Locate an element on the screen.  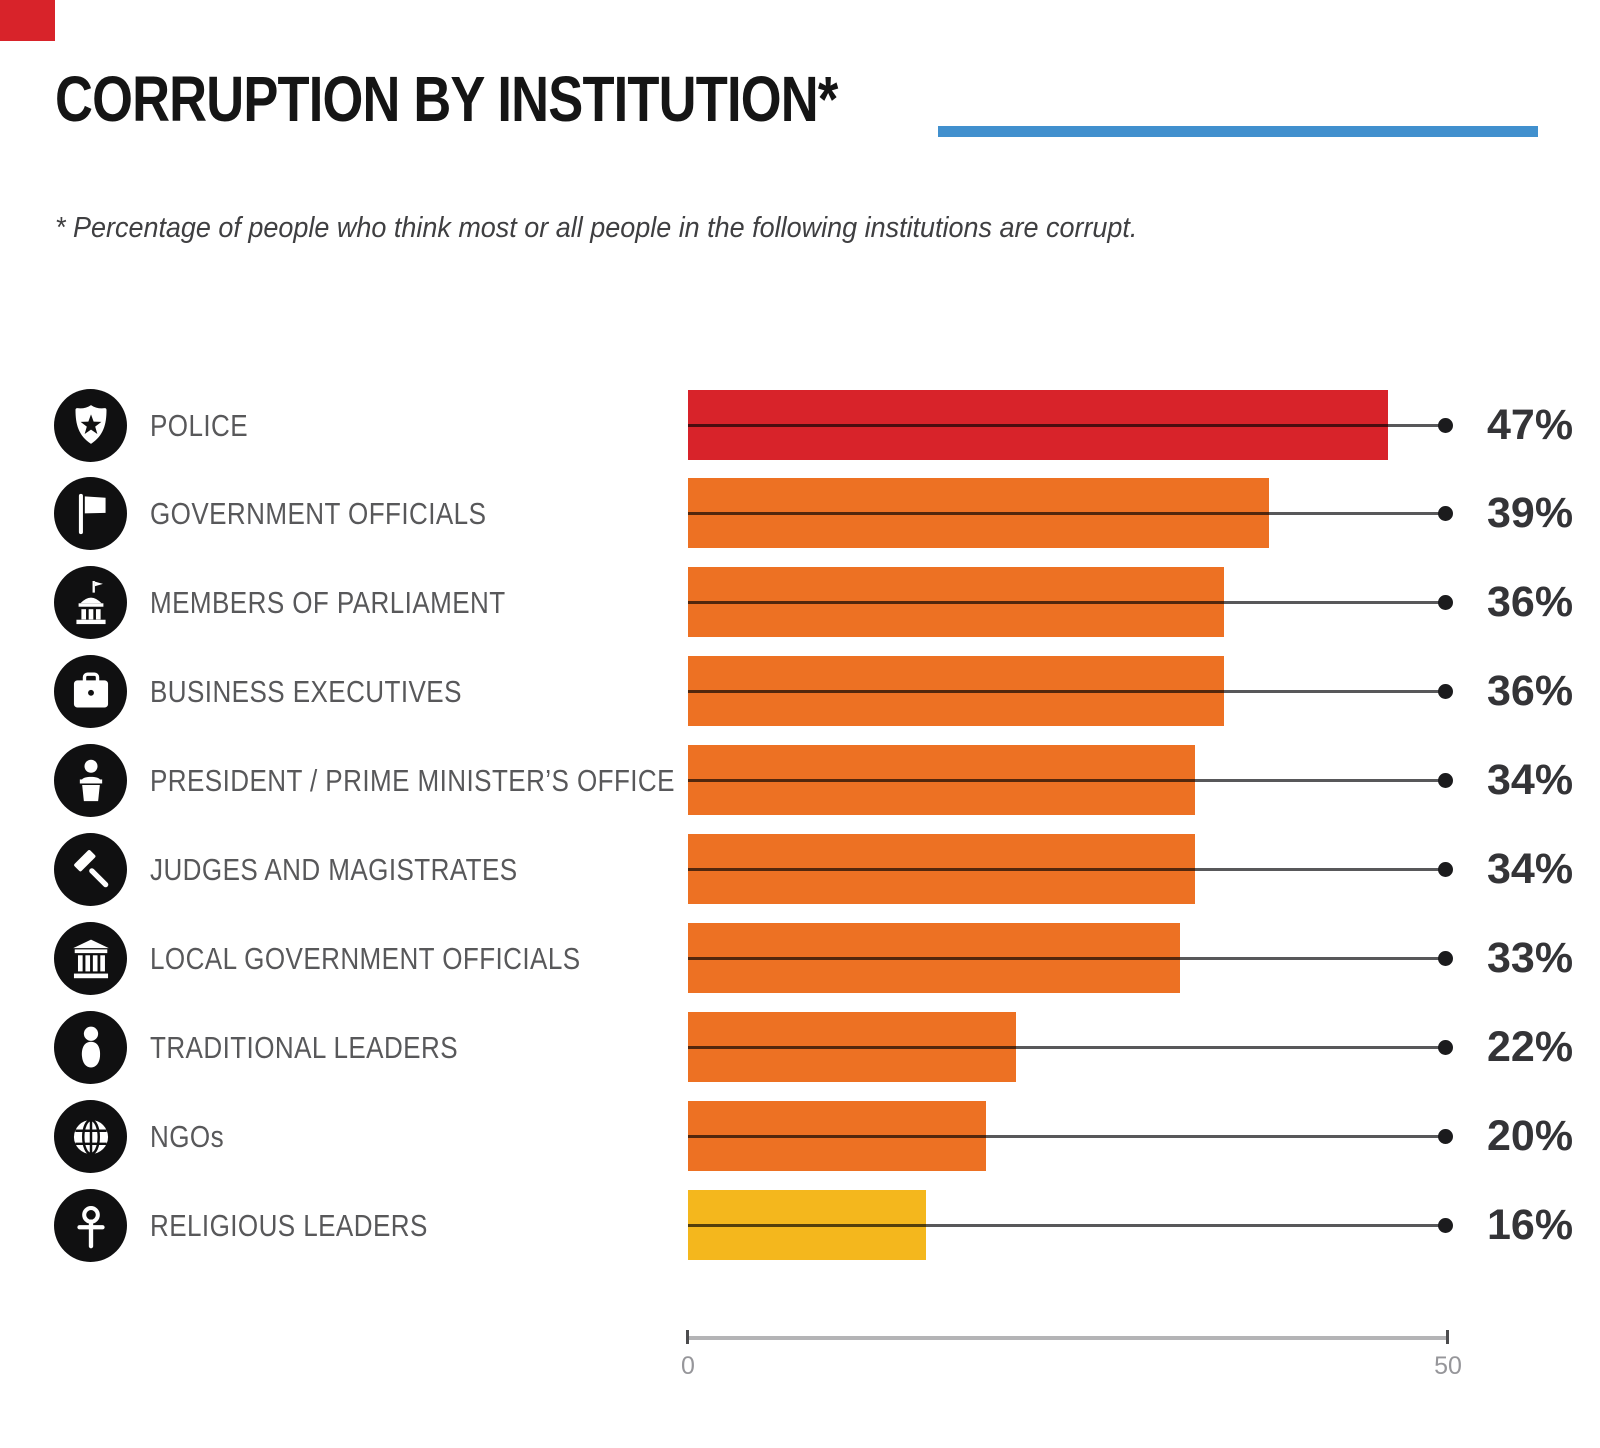
title-accent-line is located at coordinates (1238, 131).